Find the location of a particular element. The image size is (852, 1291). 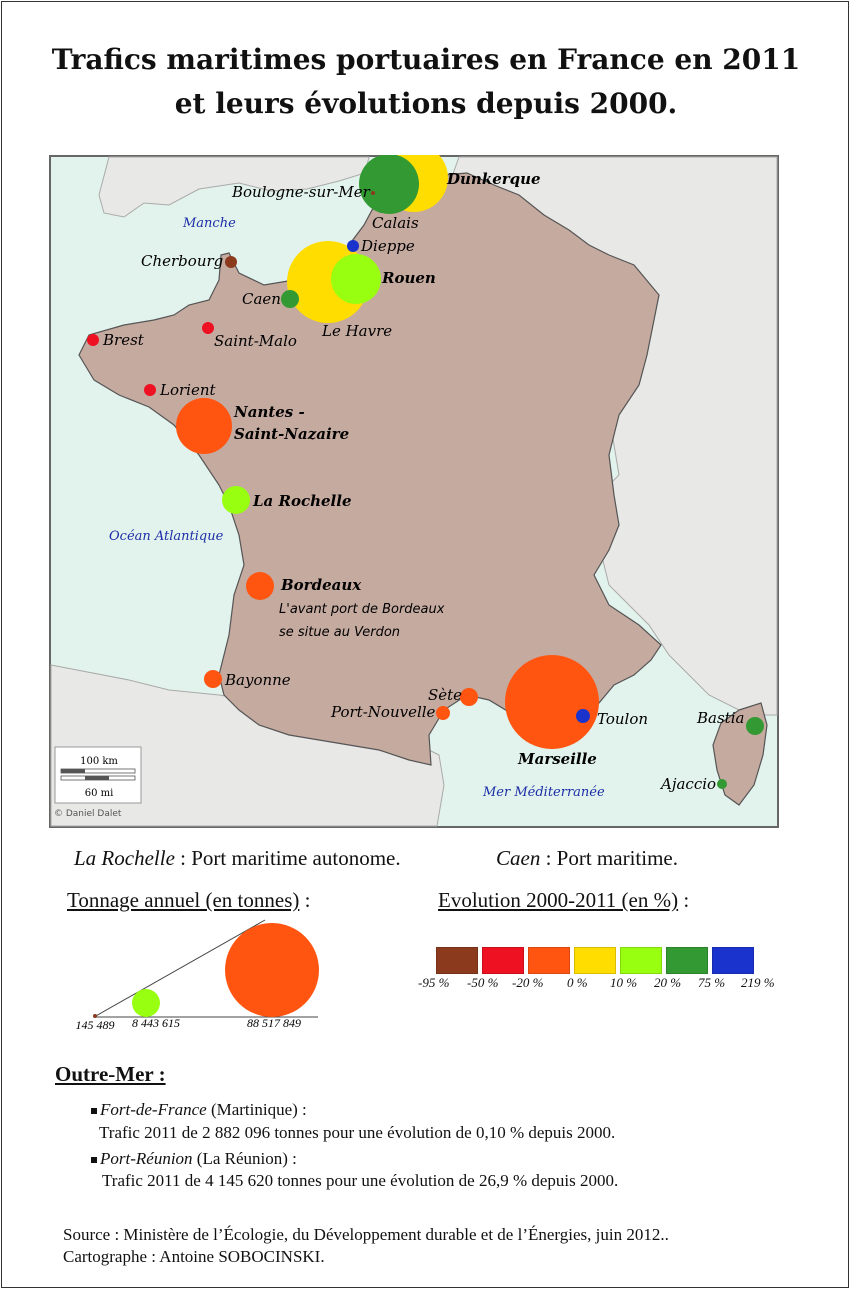

port-calais: Calais is located at coordinates (389, 193).